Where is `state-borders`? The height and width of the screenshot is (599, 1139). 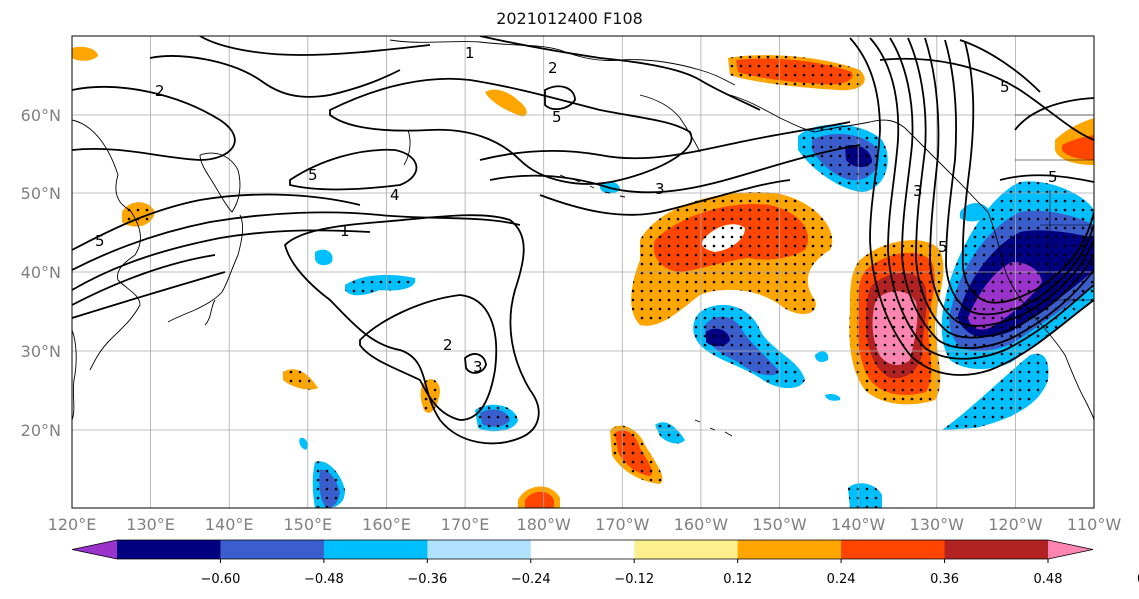 state-borders is located at coordinates (1054, 207).